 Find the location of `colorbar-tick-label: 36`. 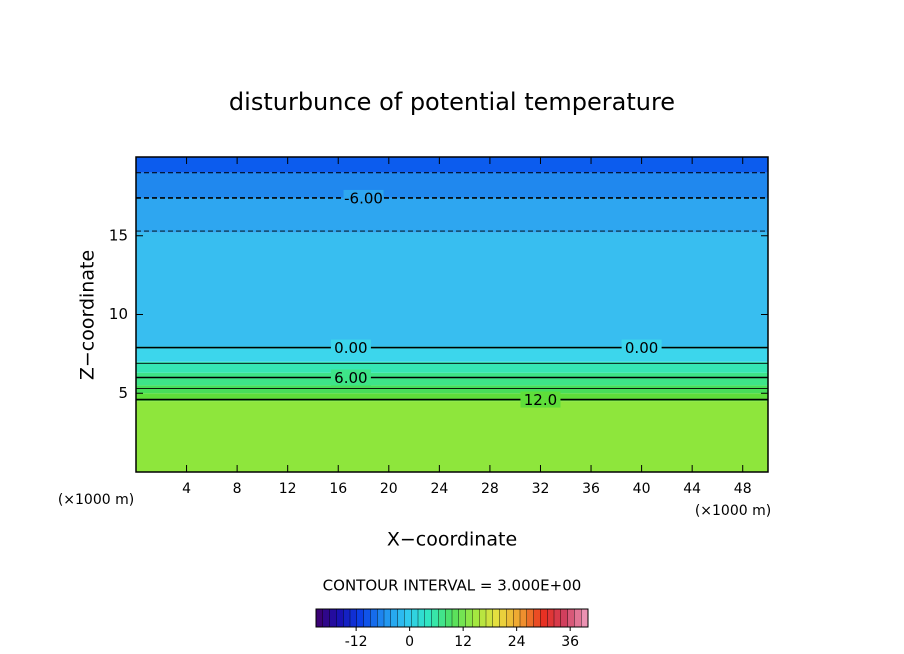

colorbar-tick-label: 36 is located at coordinates (570, 642).